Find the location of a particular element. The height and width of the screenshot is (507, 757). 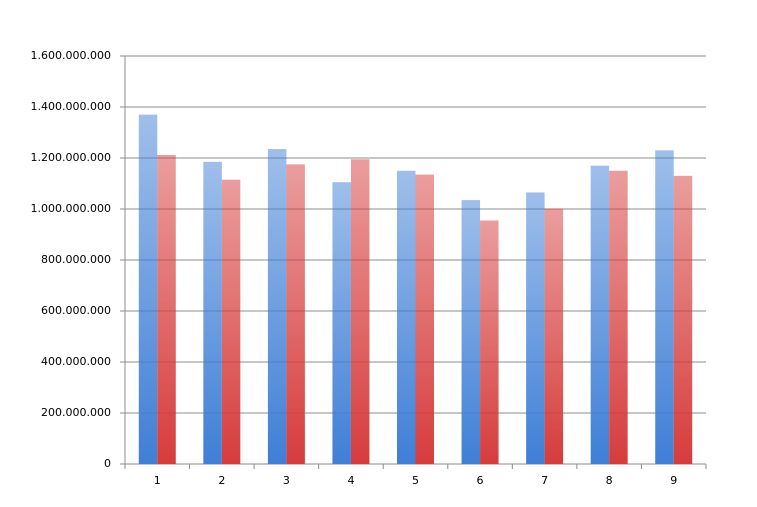

y-tick-label: 200.000.000 is located at coordinates (76, 412).